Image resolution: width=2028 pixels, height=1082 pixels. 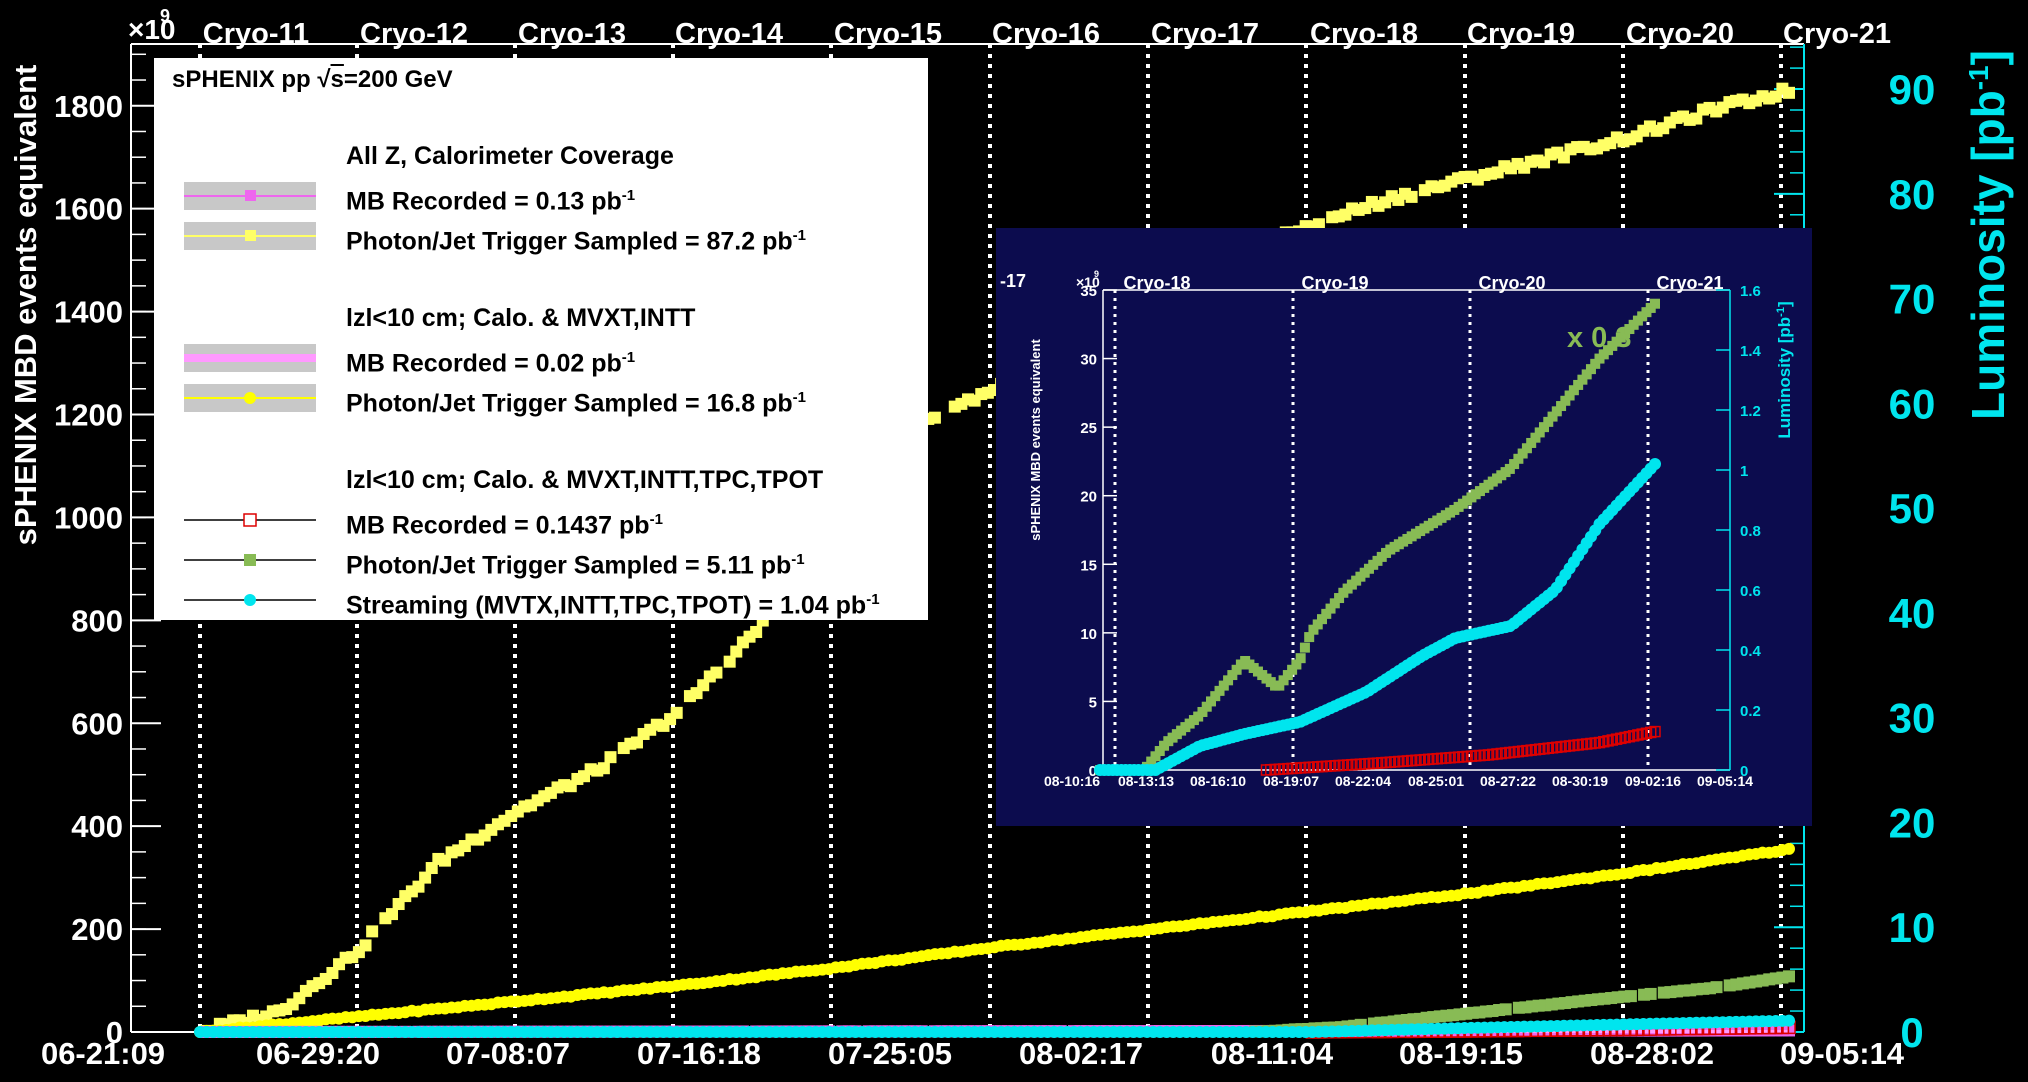 What do you see at coordinates (1088, 497) in the screenshot?
I see `inset-y-tick-label: 20` at bounding box center [1088, 497].